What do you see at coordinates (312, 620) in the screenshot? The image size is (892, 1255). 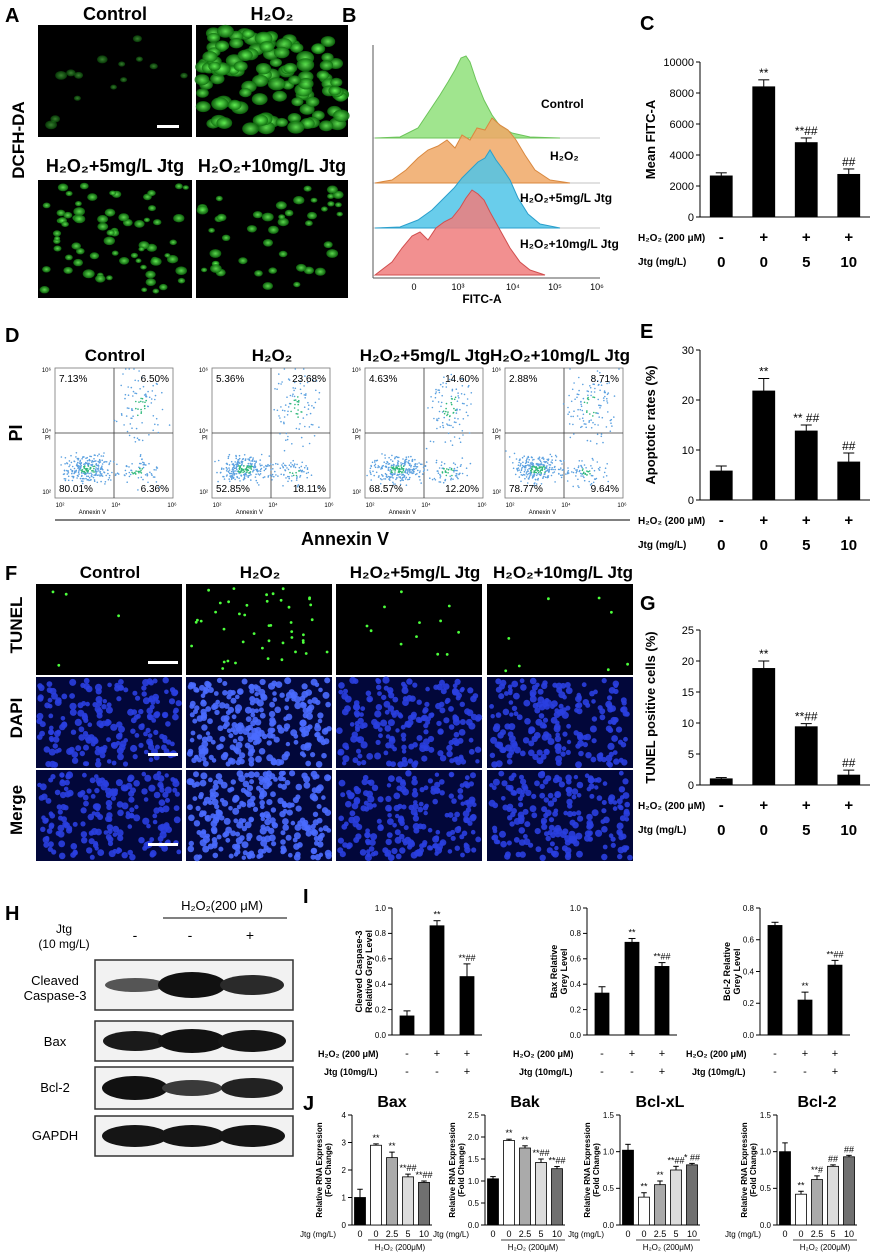 I see `tunel-dot` at bounding box center [312, 620].